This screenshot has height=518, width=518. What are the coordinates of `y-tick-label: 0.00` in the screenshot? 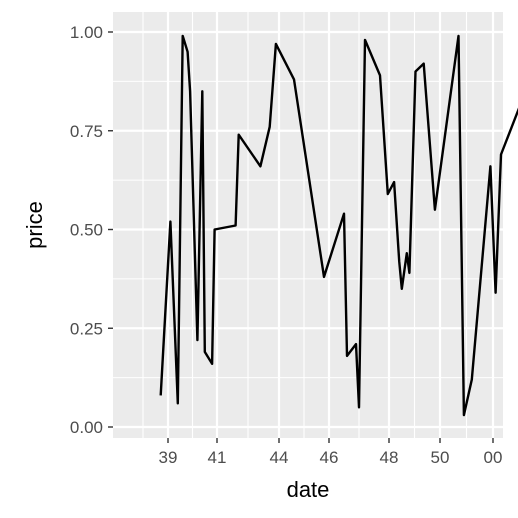 It's located at (86, 427).